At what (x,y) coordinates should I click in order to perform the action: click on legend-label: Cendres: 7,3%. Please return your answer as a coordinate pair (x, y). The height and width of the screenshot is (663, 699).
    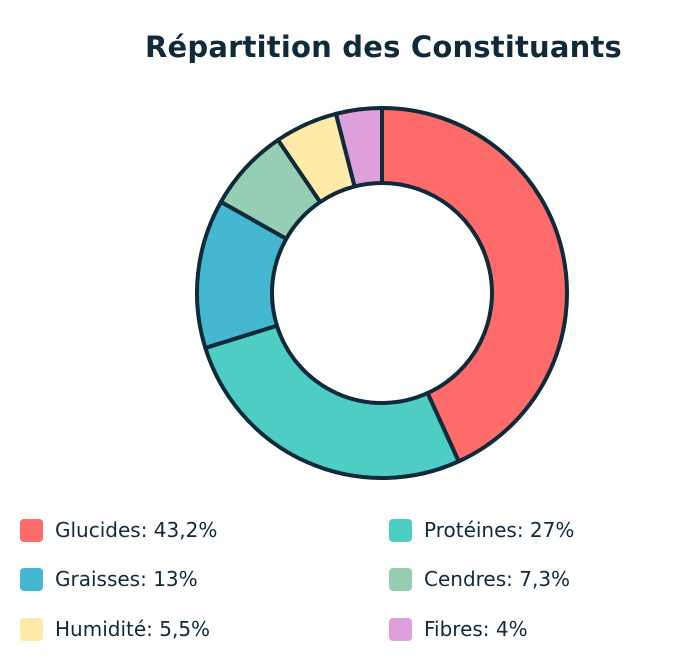
    Looking at the image, I should click on (497, 579).